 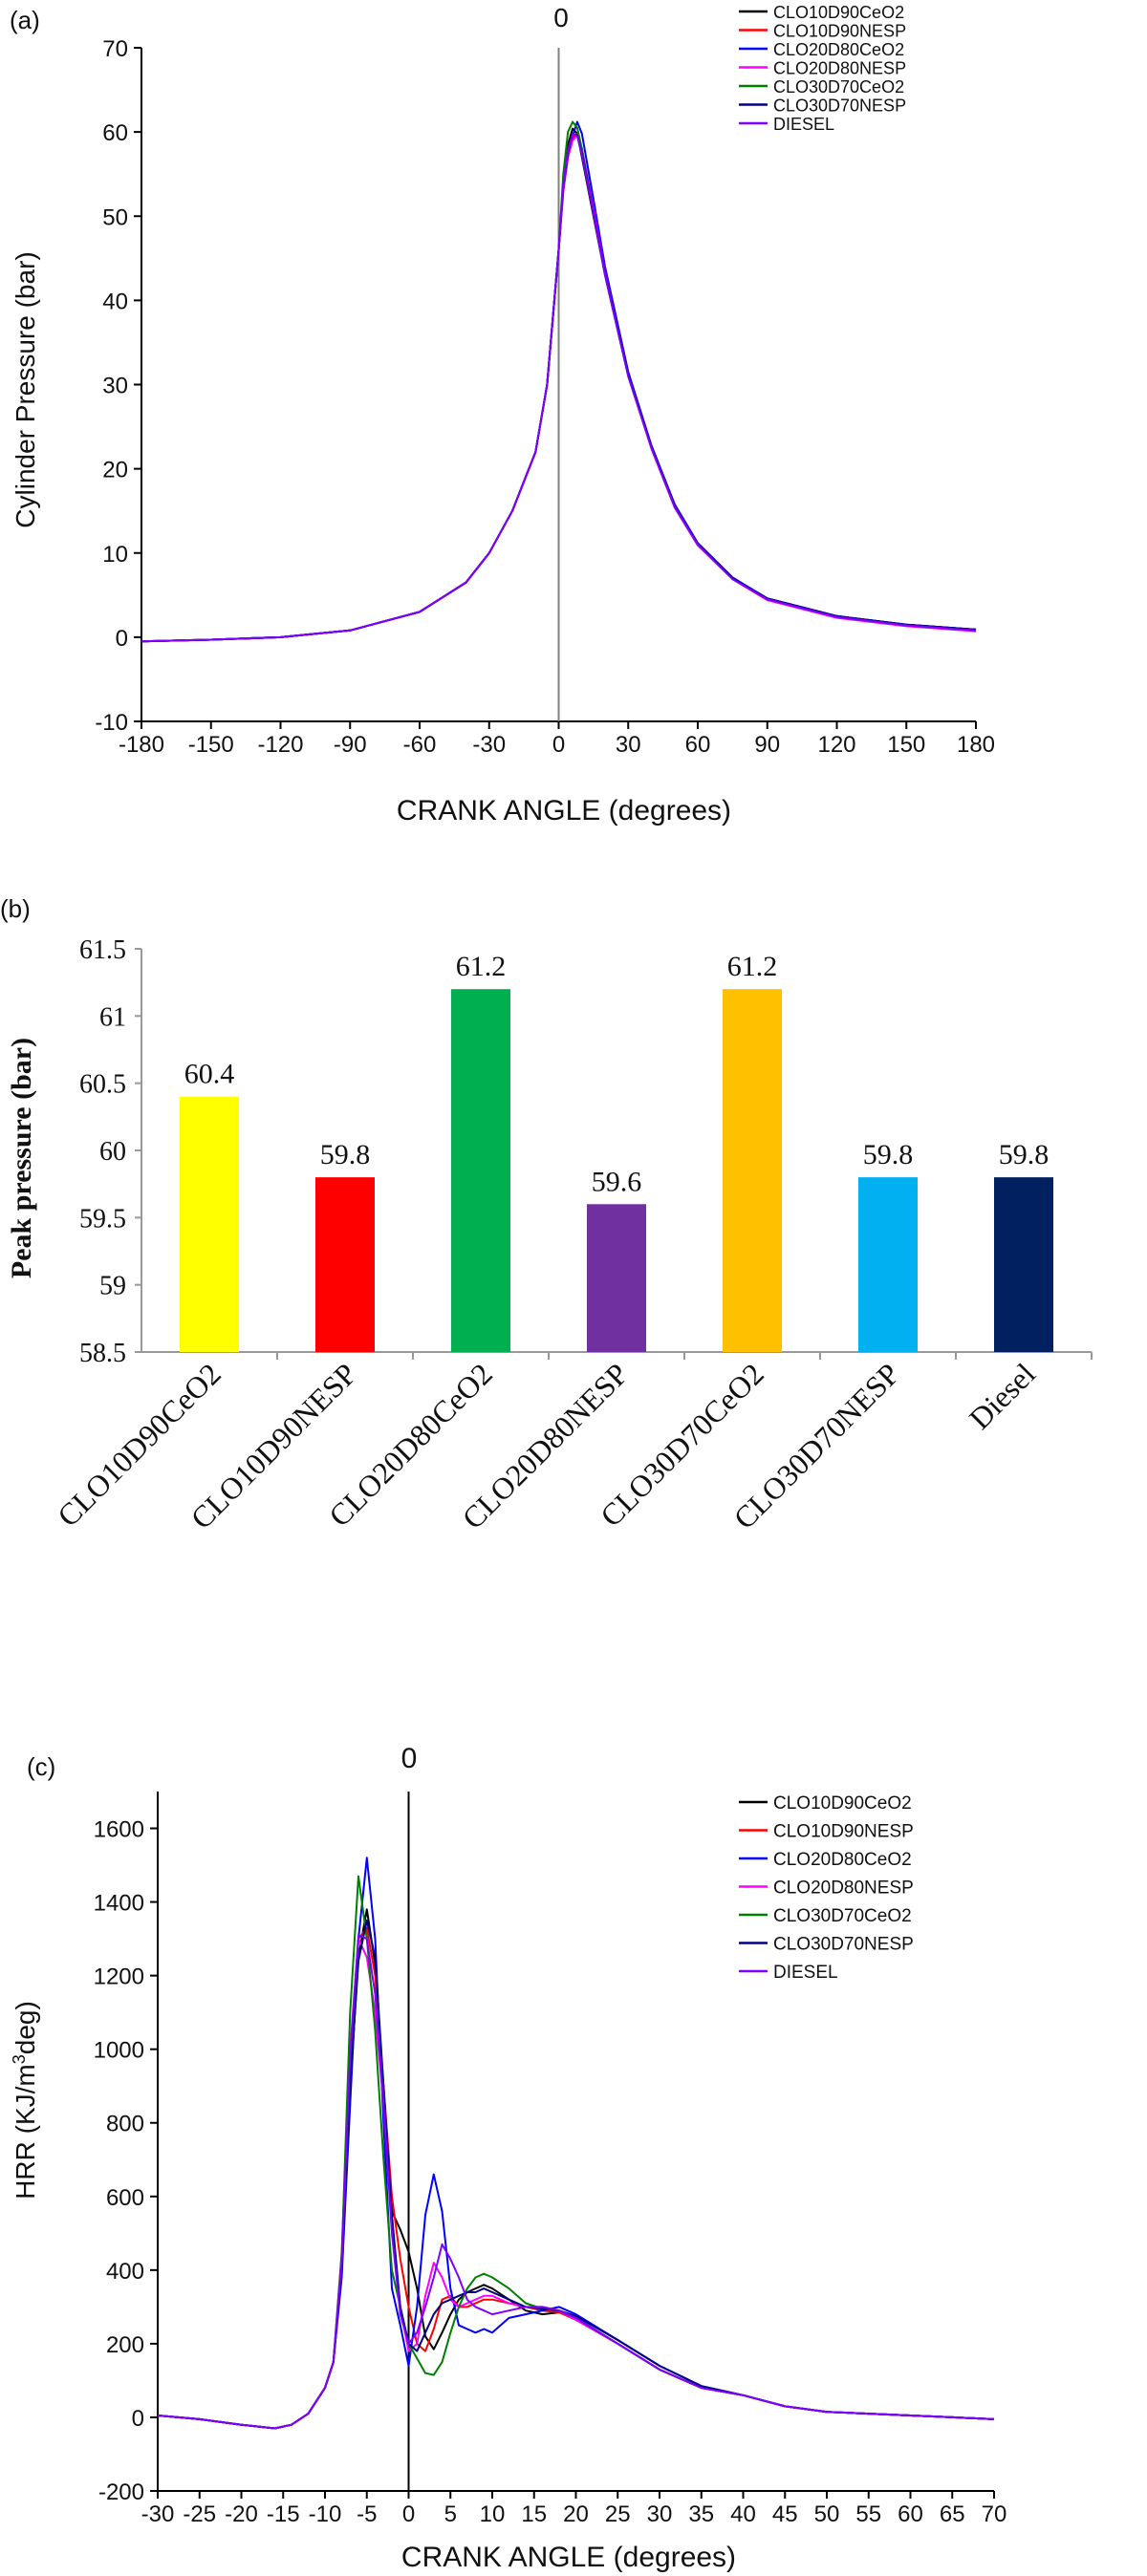 What do you see at coordinates (559, 387) in the screenshot?
I see `panel-a-line-diesel` at bounding box center [559, 387].